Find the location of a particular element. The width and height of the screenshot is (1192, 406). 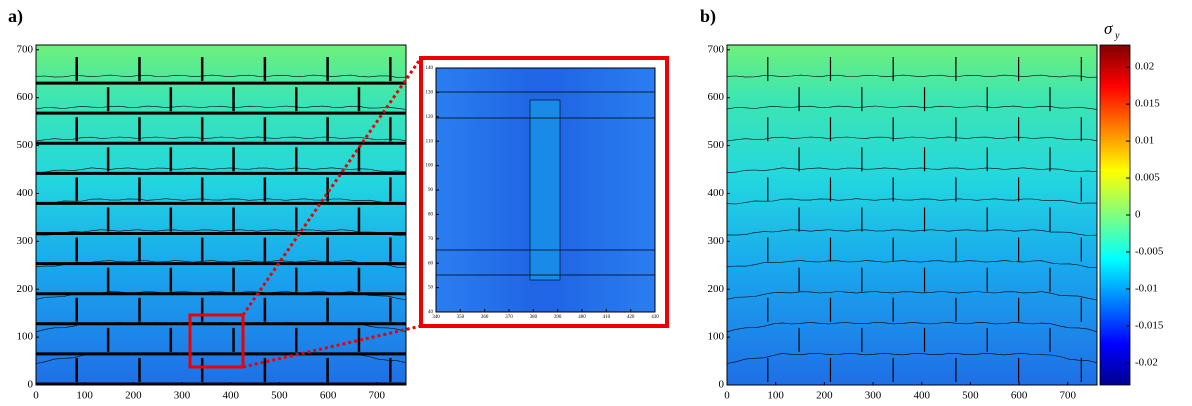

y-tick-label: 70 is located at coordinates (431, 239).